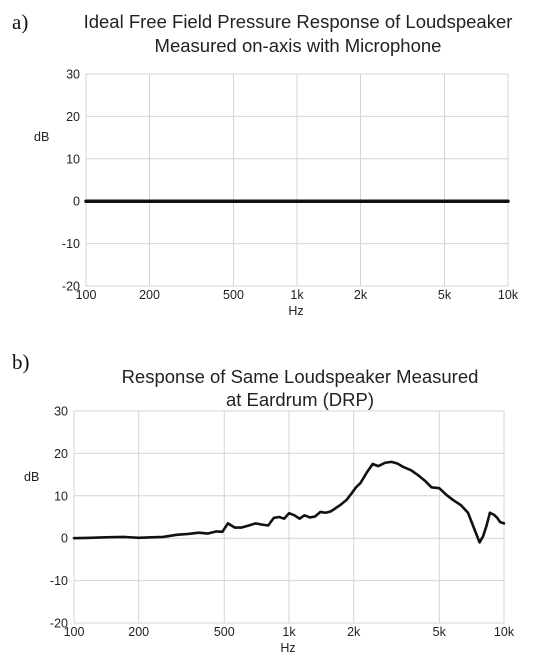 The image size is (560, 669). I want to click on panel-b-x-tick-label: 200, so click(138, 632).